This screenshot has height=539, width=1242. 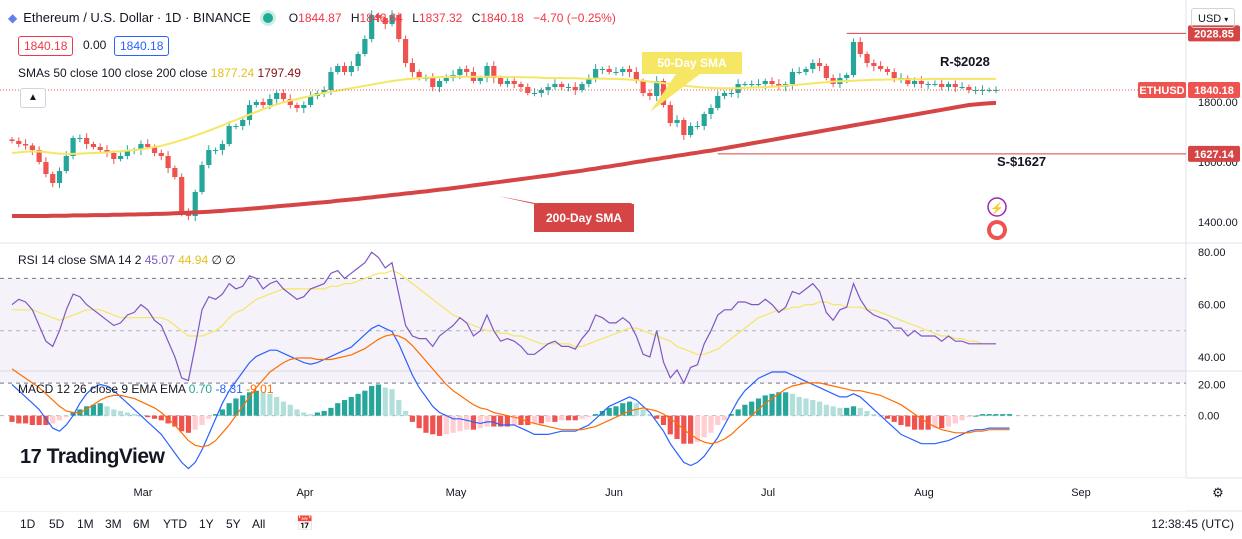 I want to click on market-status-icon, so click(x=267, y=17).